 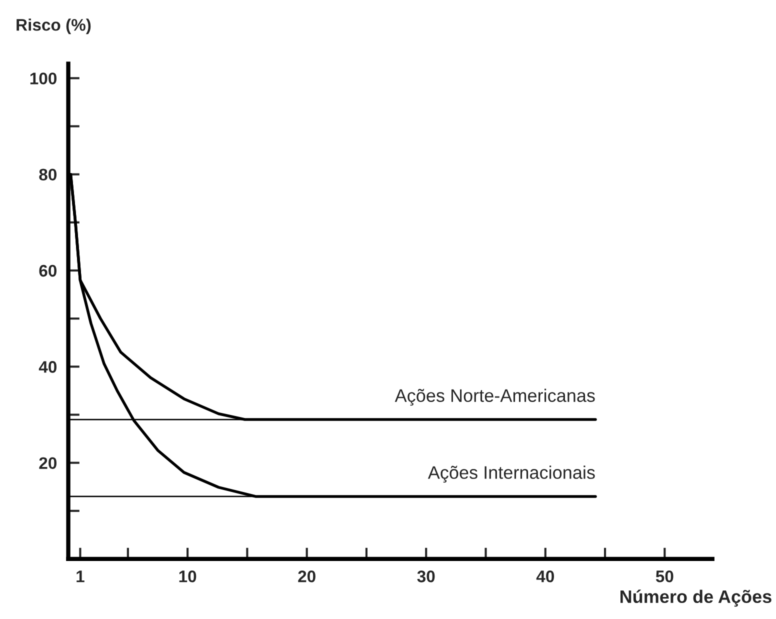 I want to click on series-label: Ações Norte-Americanas, so click(x=494, y=397).